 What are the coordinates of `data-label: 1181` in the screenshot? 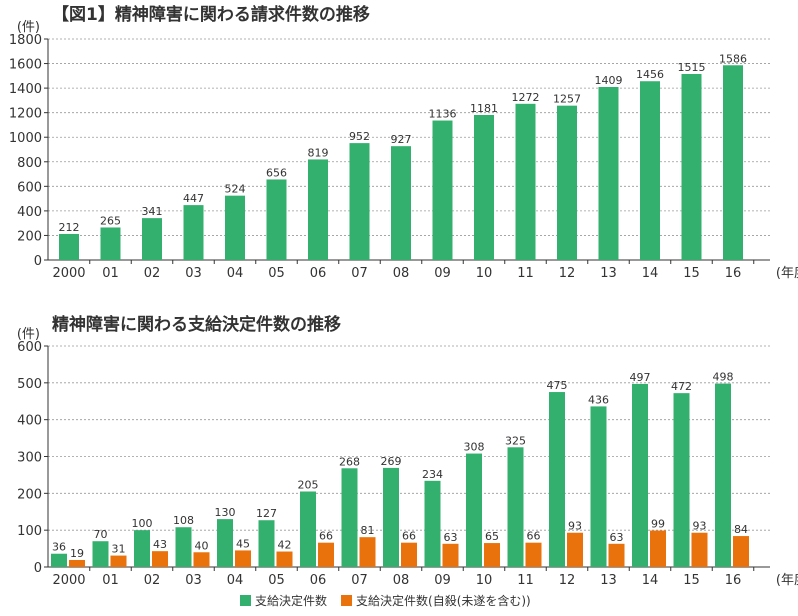 It's located at (484, 108).